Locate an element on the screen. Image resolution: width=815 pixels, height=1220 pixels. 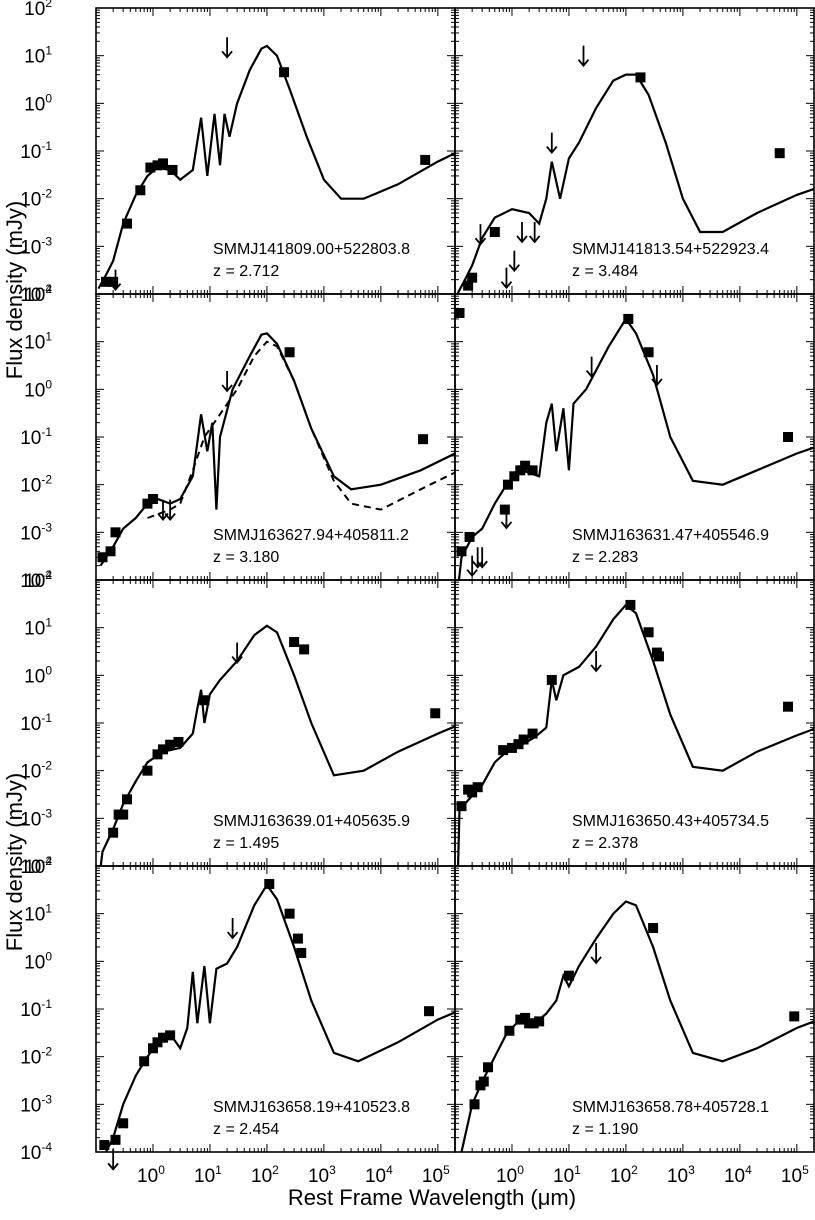
panel-4: SMMJ163631.47+405546.9 z = 2.283 is located at coordinates (634, 437).